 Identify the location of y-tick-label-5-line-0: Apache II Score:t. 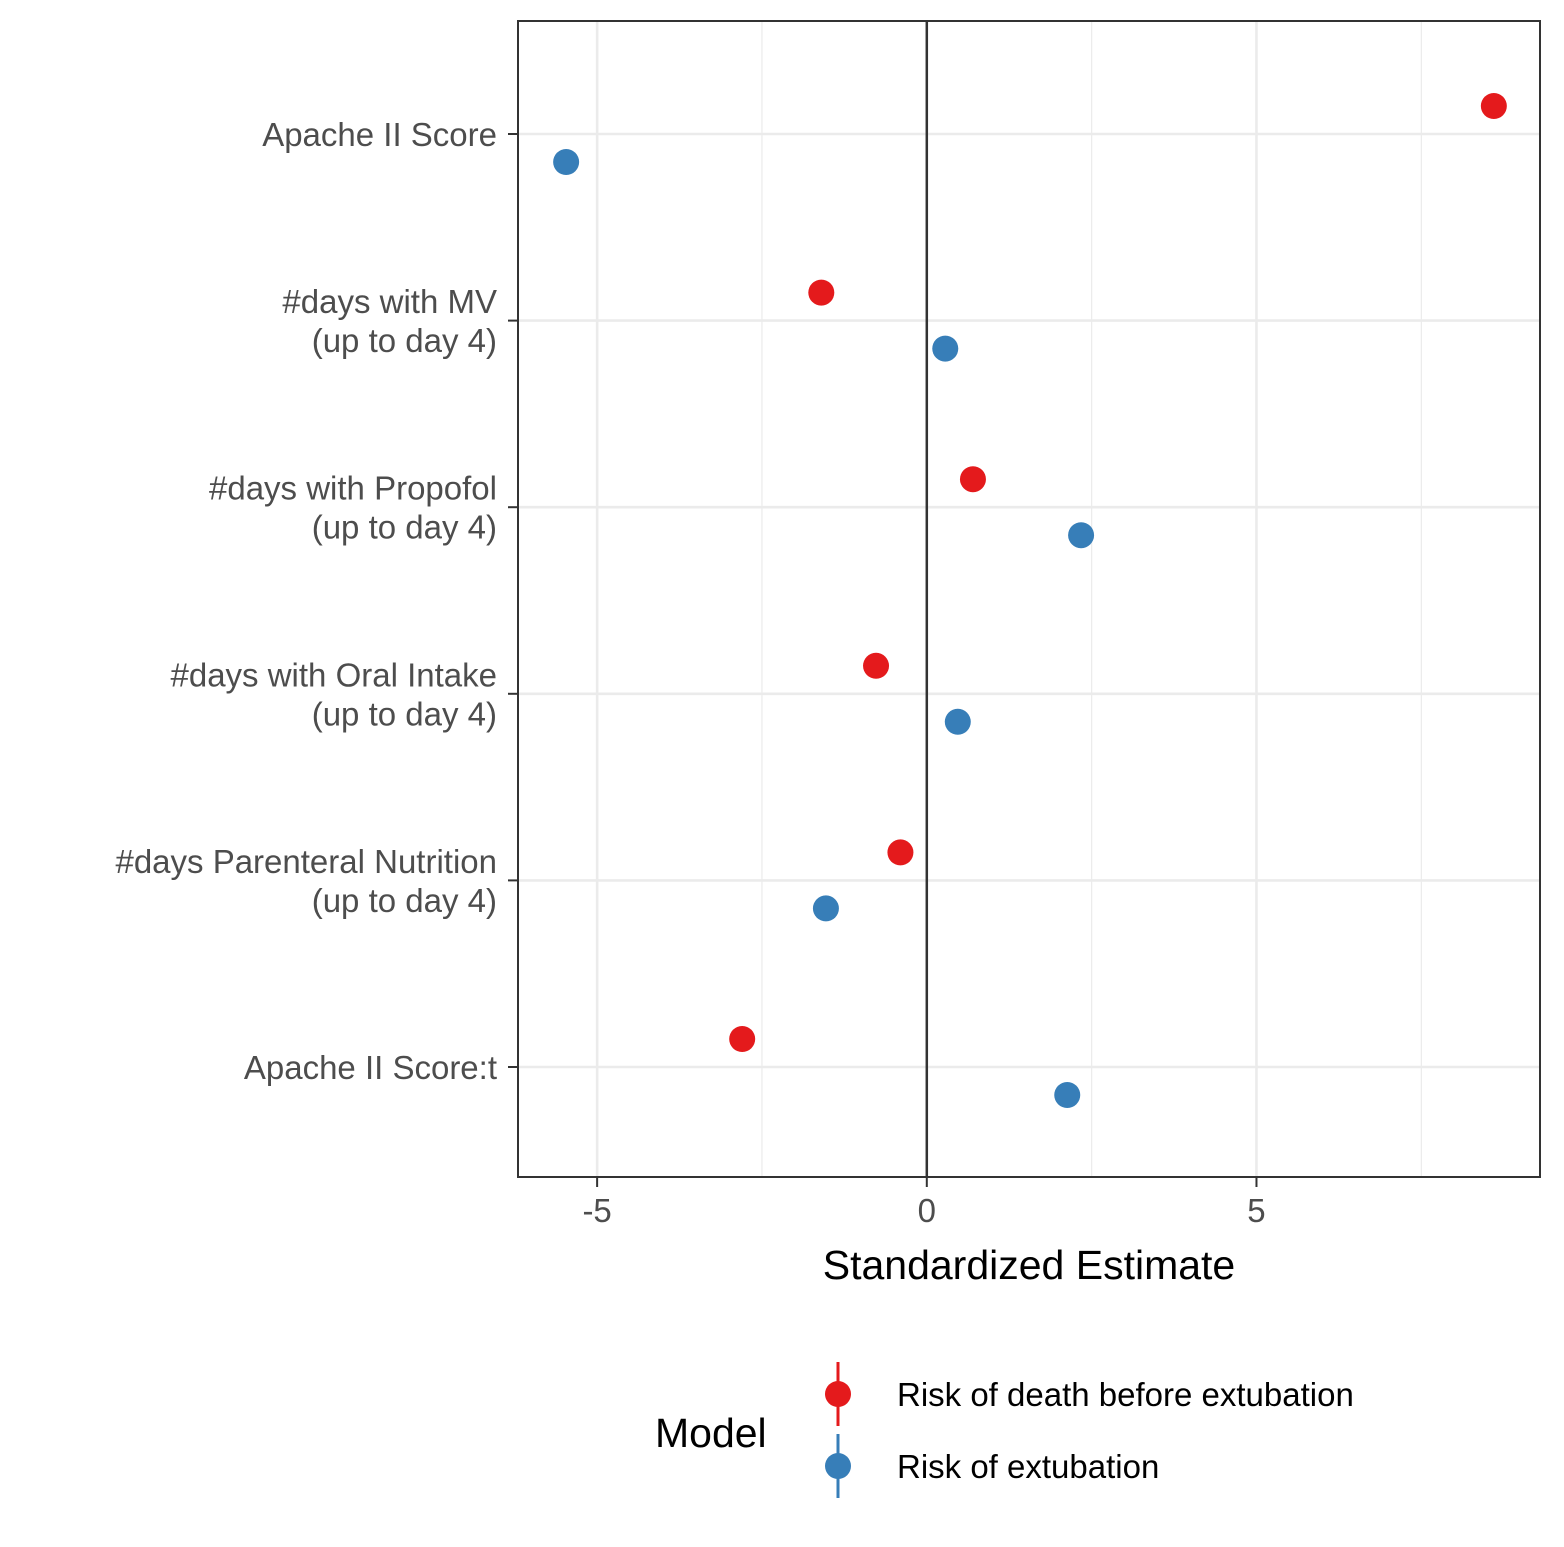
(370, 1067).